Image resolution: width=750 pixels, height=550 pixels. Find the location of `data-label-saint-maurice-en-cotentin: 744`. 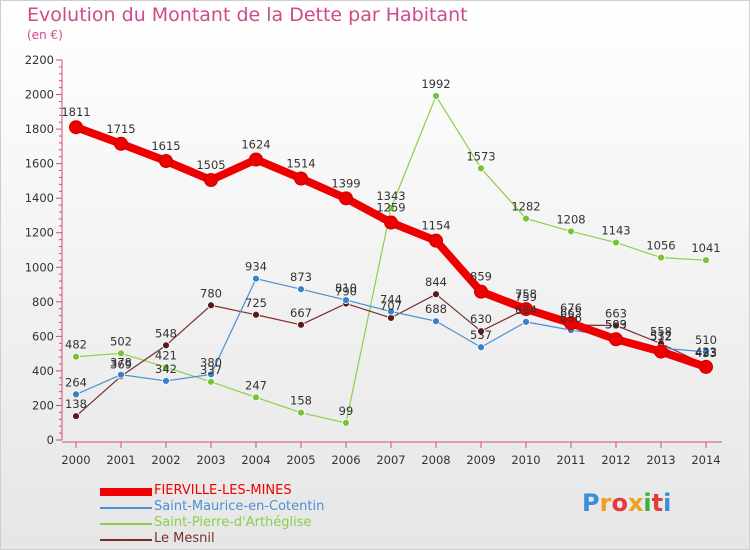

data-label-saint-maurice-en-cotentin: 744 is located at coordinates (391, 299).